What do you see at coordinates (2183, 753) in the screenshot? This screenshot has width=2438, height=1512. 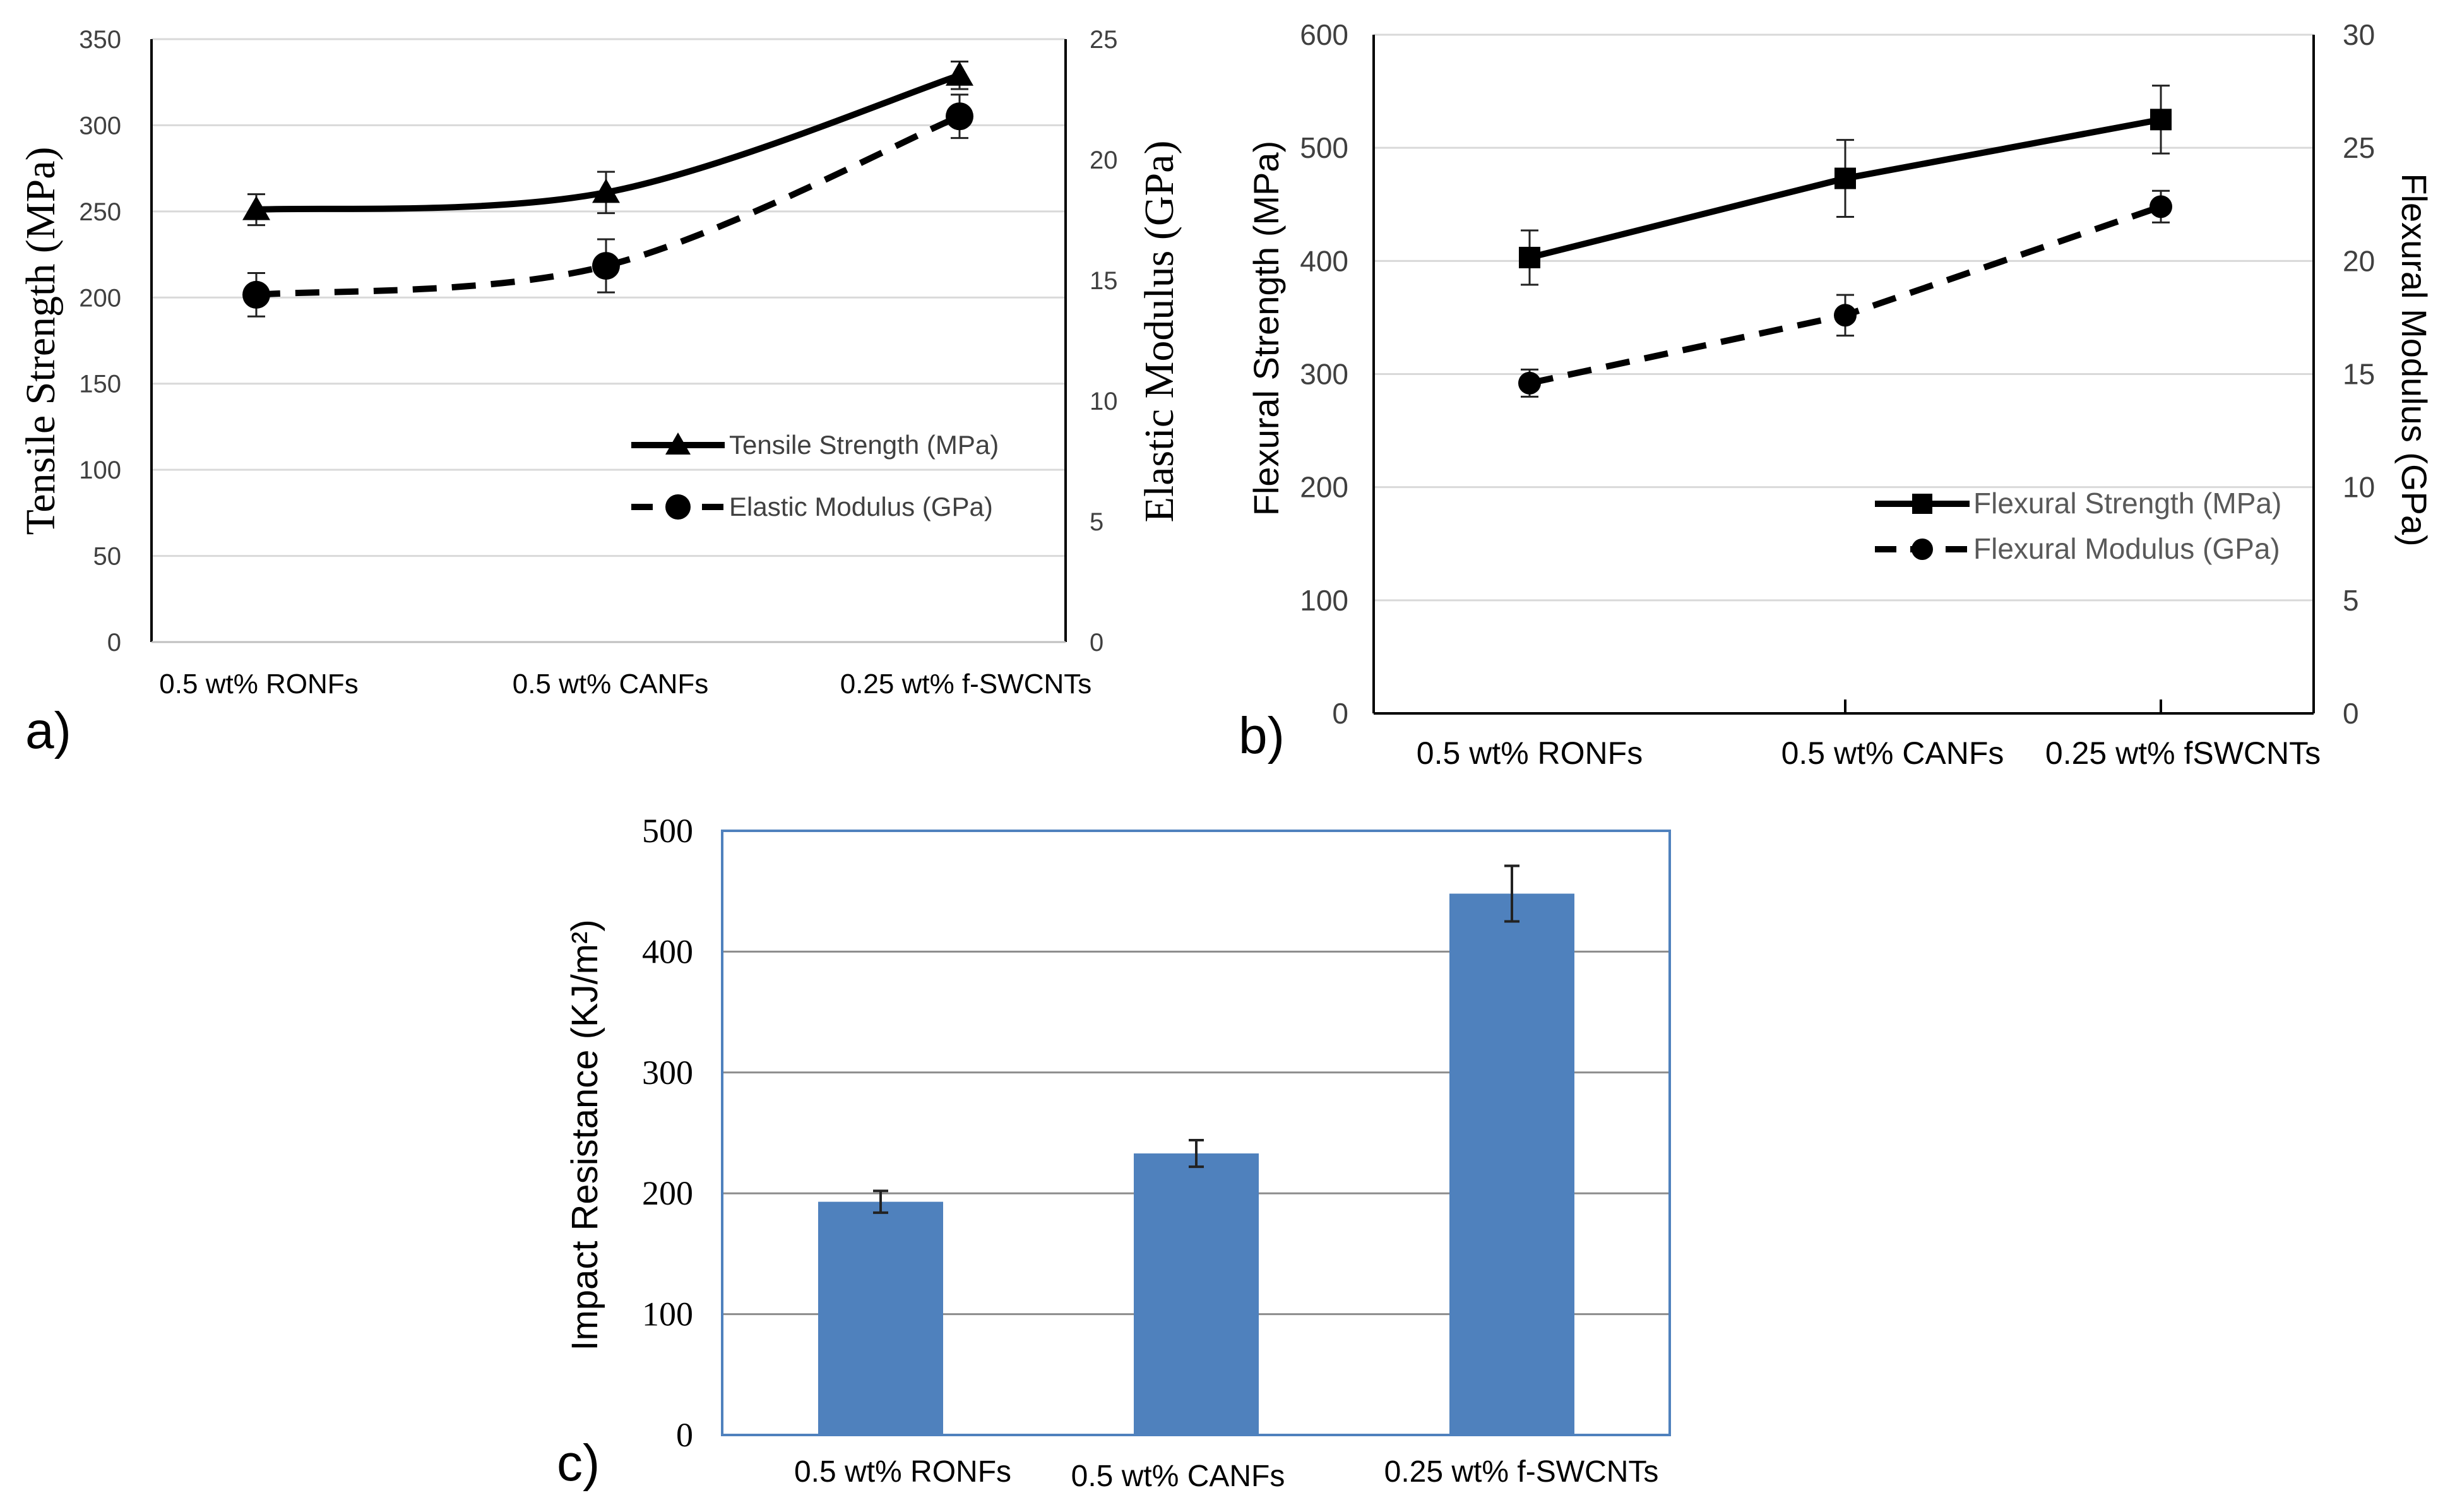 I see `x-tick-label: 0.25 wt% fSWCNTs` at bounding box center [2183, 753].